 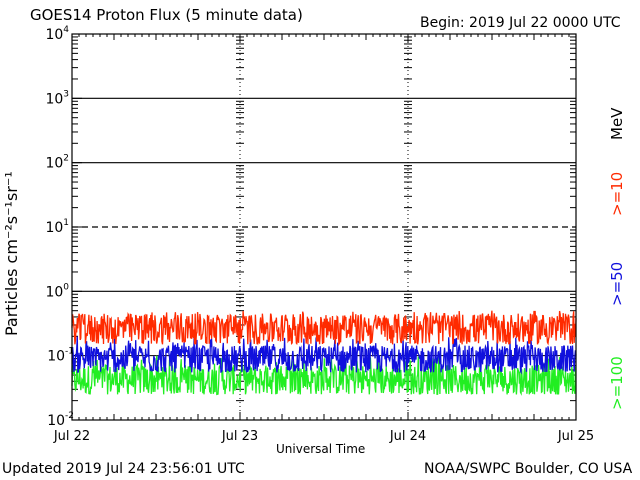 I want to click on y-tick-label: 10², so click(x=57, y=163).